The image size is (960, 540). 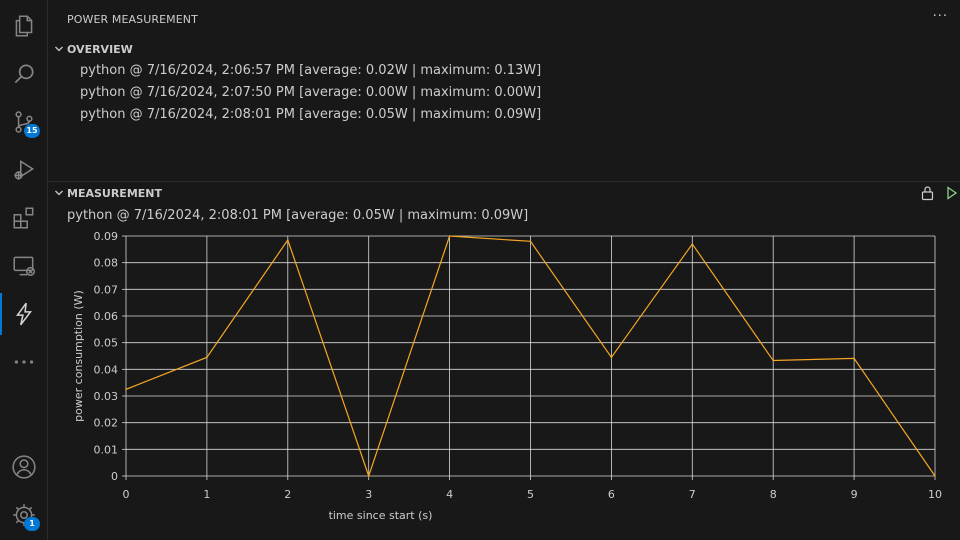 What do you see at coordinates (114, 476) in the screenshot?
I see `y-tick-label: 0` at bounding box center [114, 476].